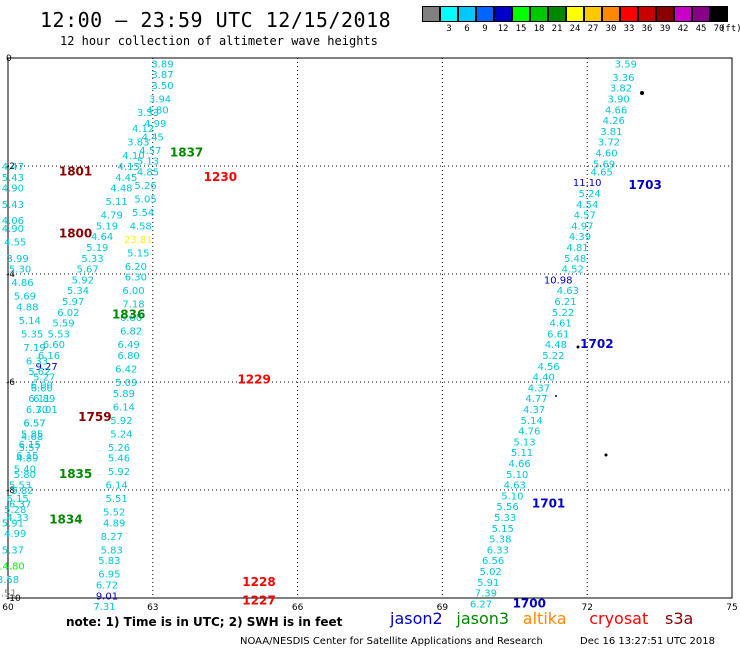 This screenshot has width=740, height=650. What do you see at coordinates (39, 399) in the screenshot?
I see `wave-height-value: 6.11` at bounding box center [39, 399].